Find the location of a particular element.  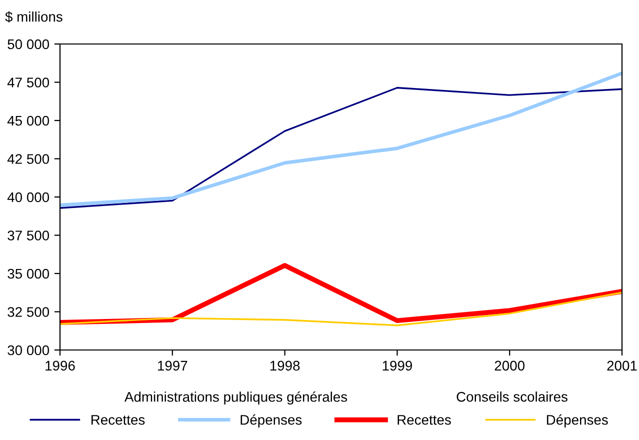

y-tick-label: 32 500 is located at coordinates (29, 312).